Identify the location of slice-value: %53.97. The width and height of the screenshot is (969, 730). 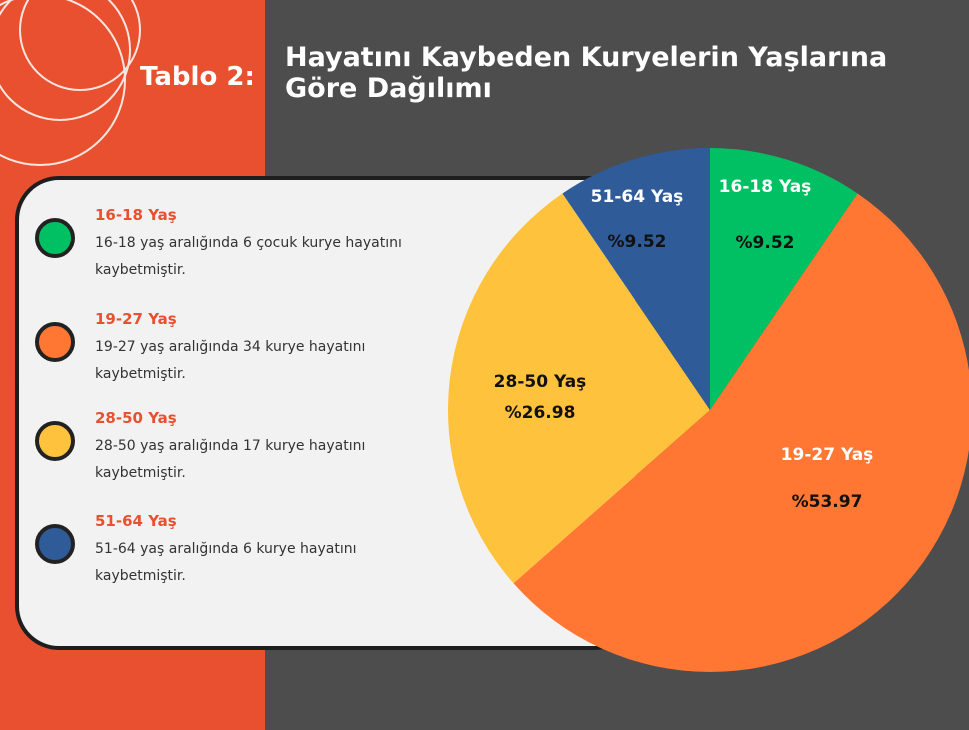
(827, 502).